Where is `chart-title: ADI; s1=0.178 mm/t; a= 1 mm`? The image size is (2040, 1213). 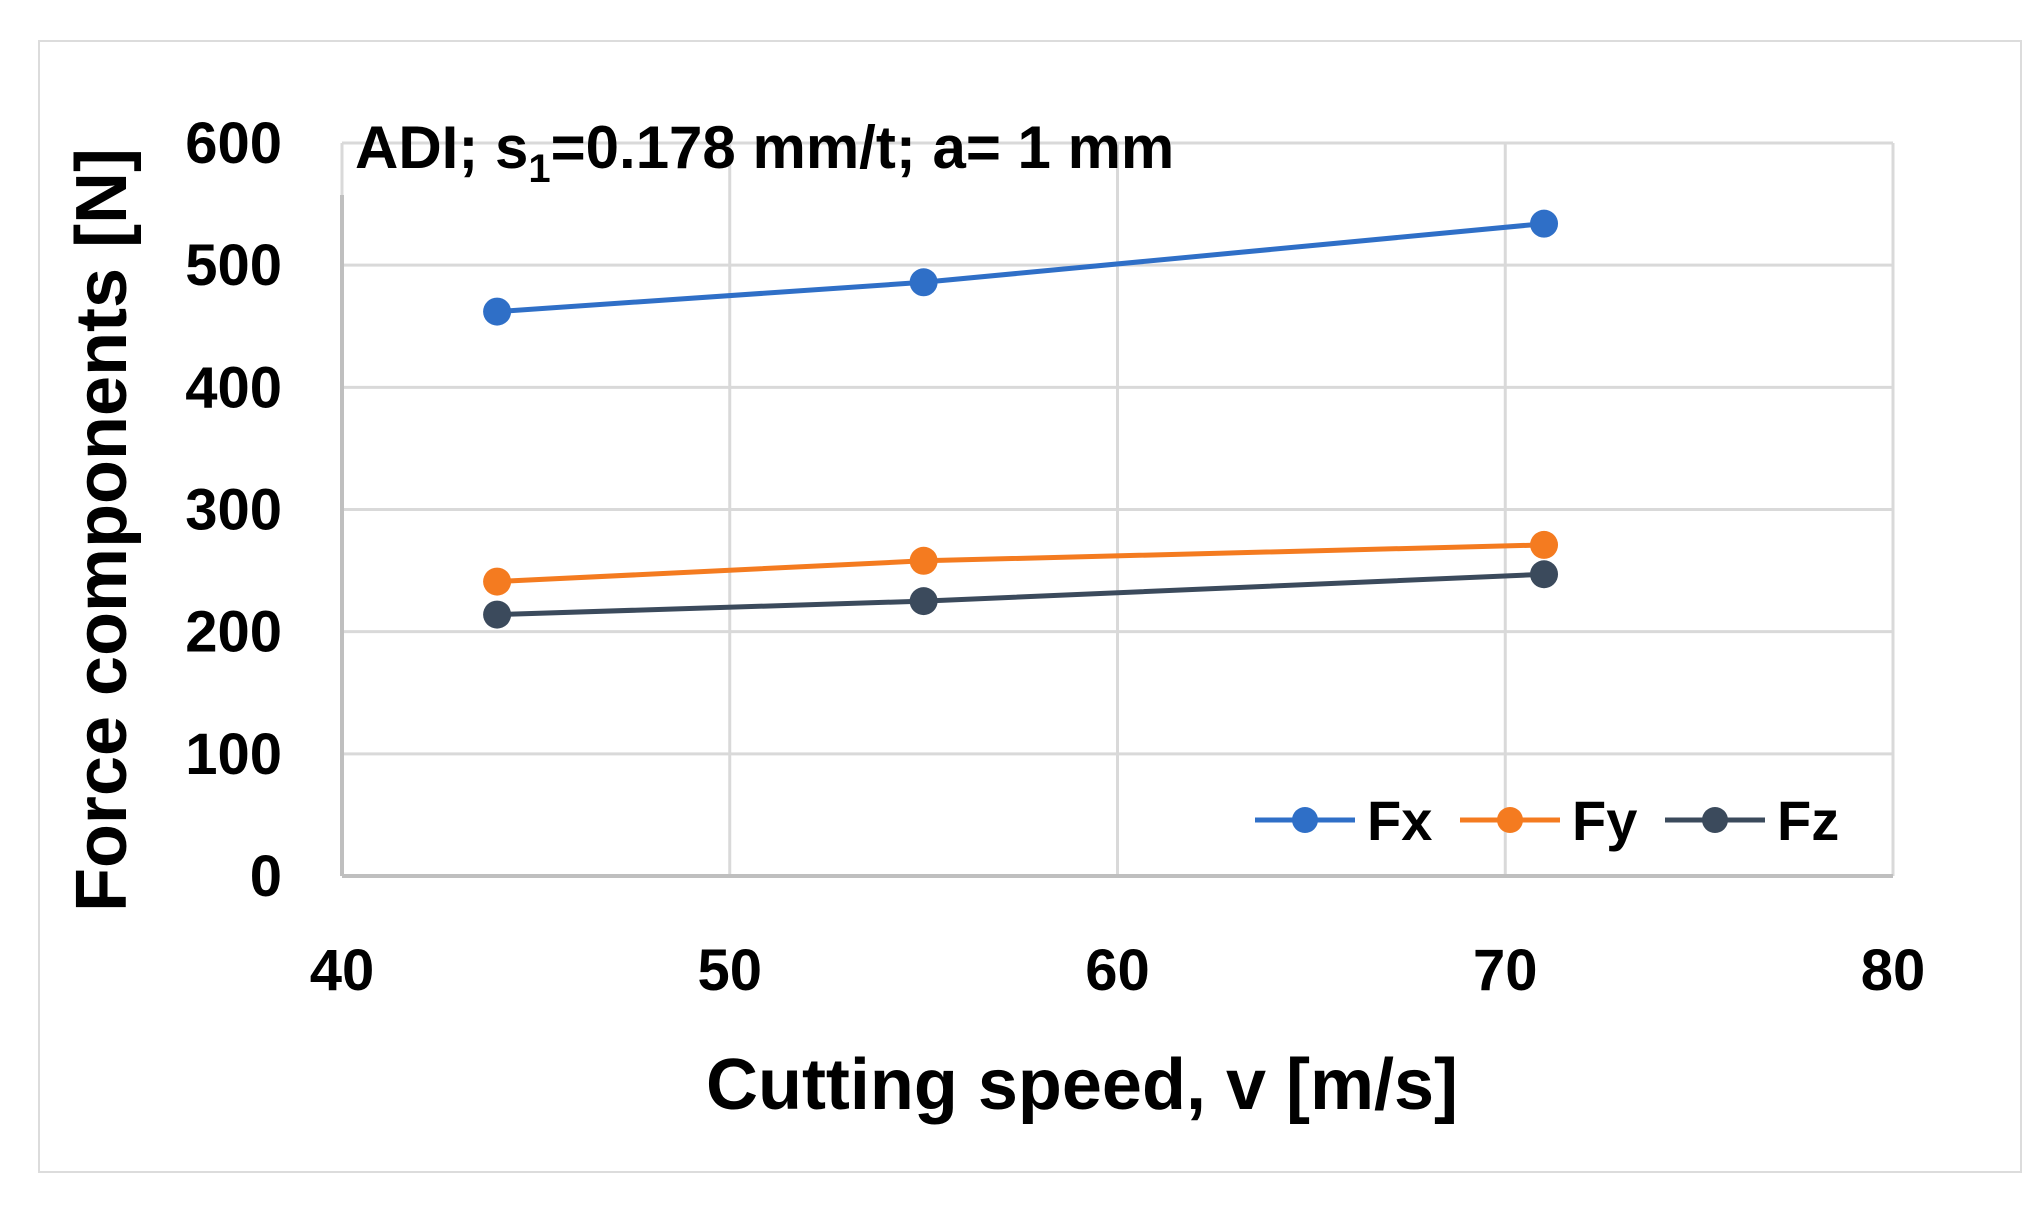 chart-title: ADI; s1=0.178 mm/t; a= 1 mm is located at coordinates (764, 152).